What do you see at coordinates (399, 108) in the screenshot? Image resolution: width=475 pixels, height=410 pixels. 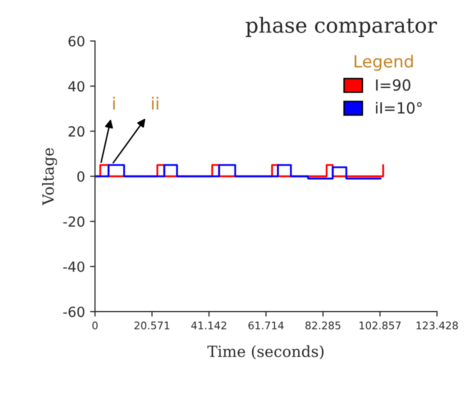 I see `legend-label: iI=10°` at bounding box center [399, 108].